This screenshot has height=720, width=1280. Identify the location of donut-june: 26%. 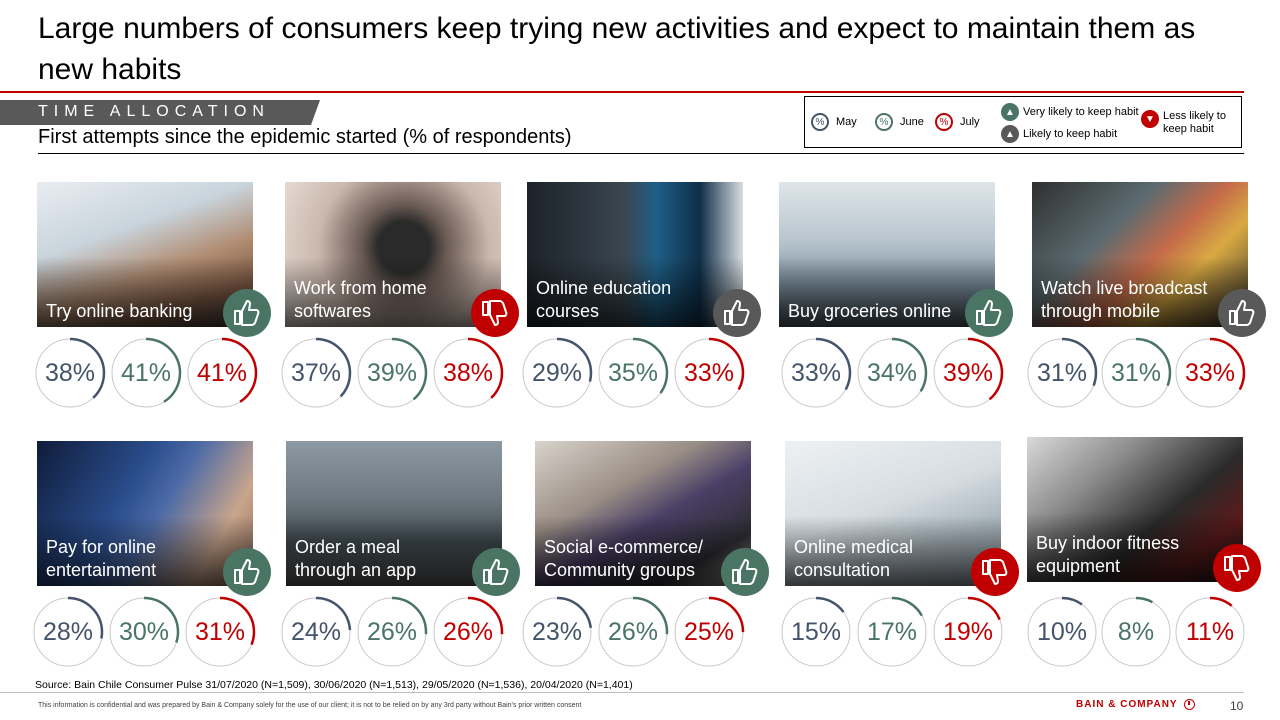
(633, 632).